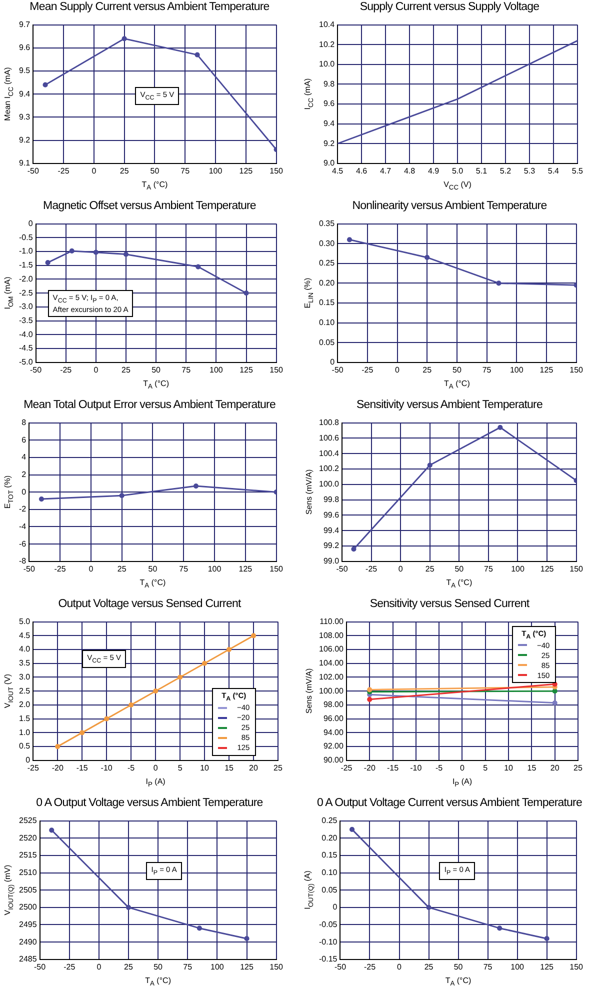  I want to click on y-tick-label: 99.8, so click(331, 499).